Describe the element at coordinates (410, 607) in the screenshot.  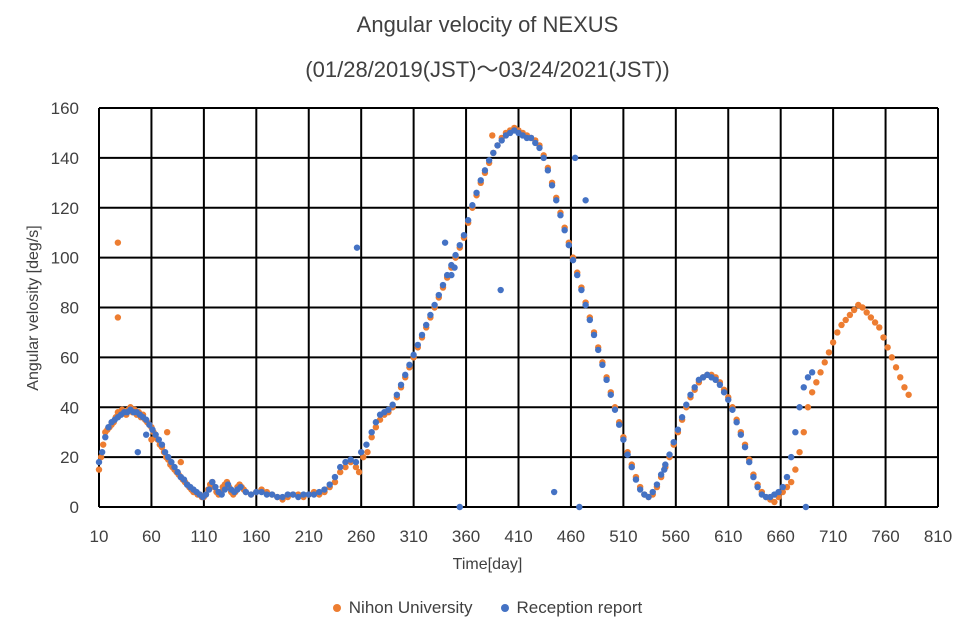
I see `legend-label-nihon: Nihon University` at that location.